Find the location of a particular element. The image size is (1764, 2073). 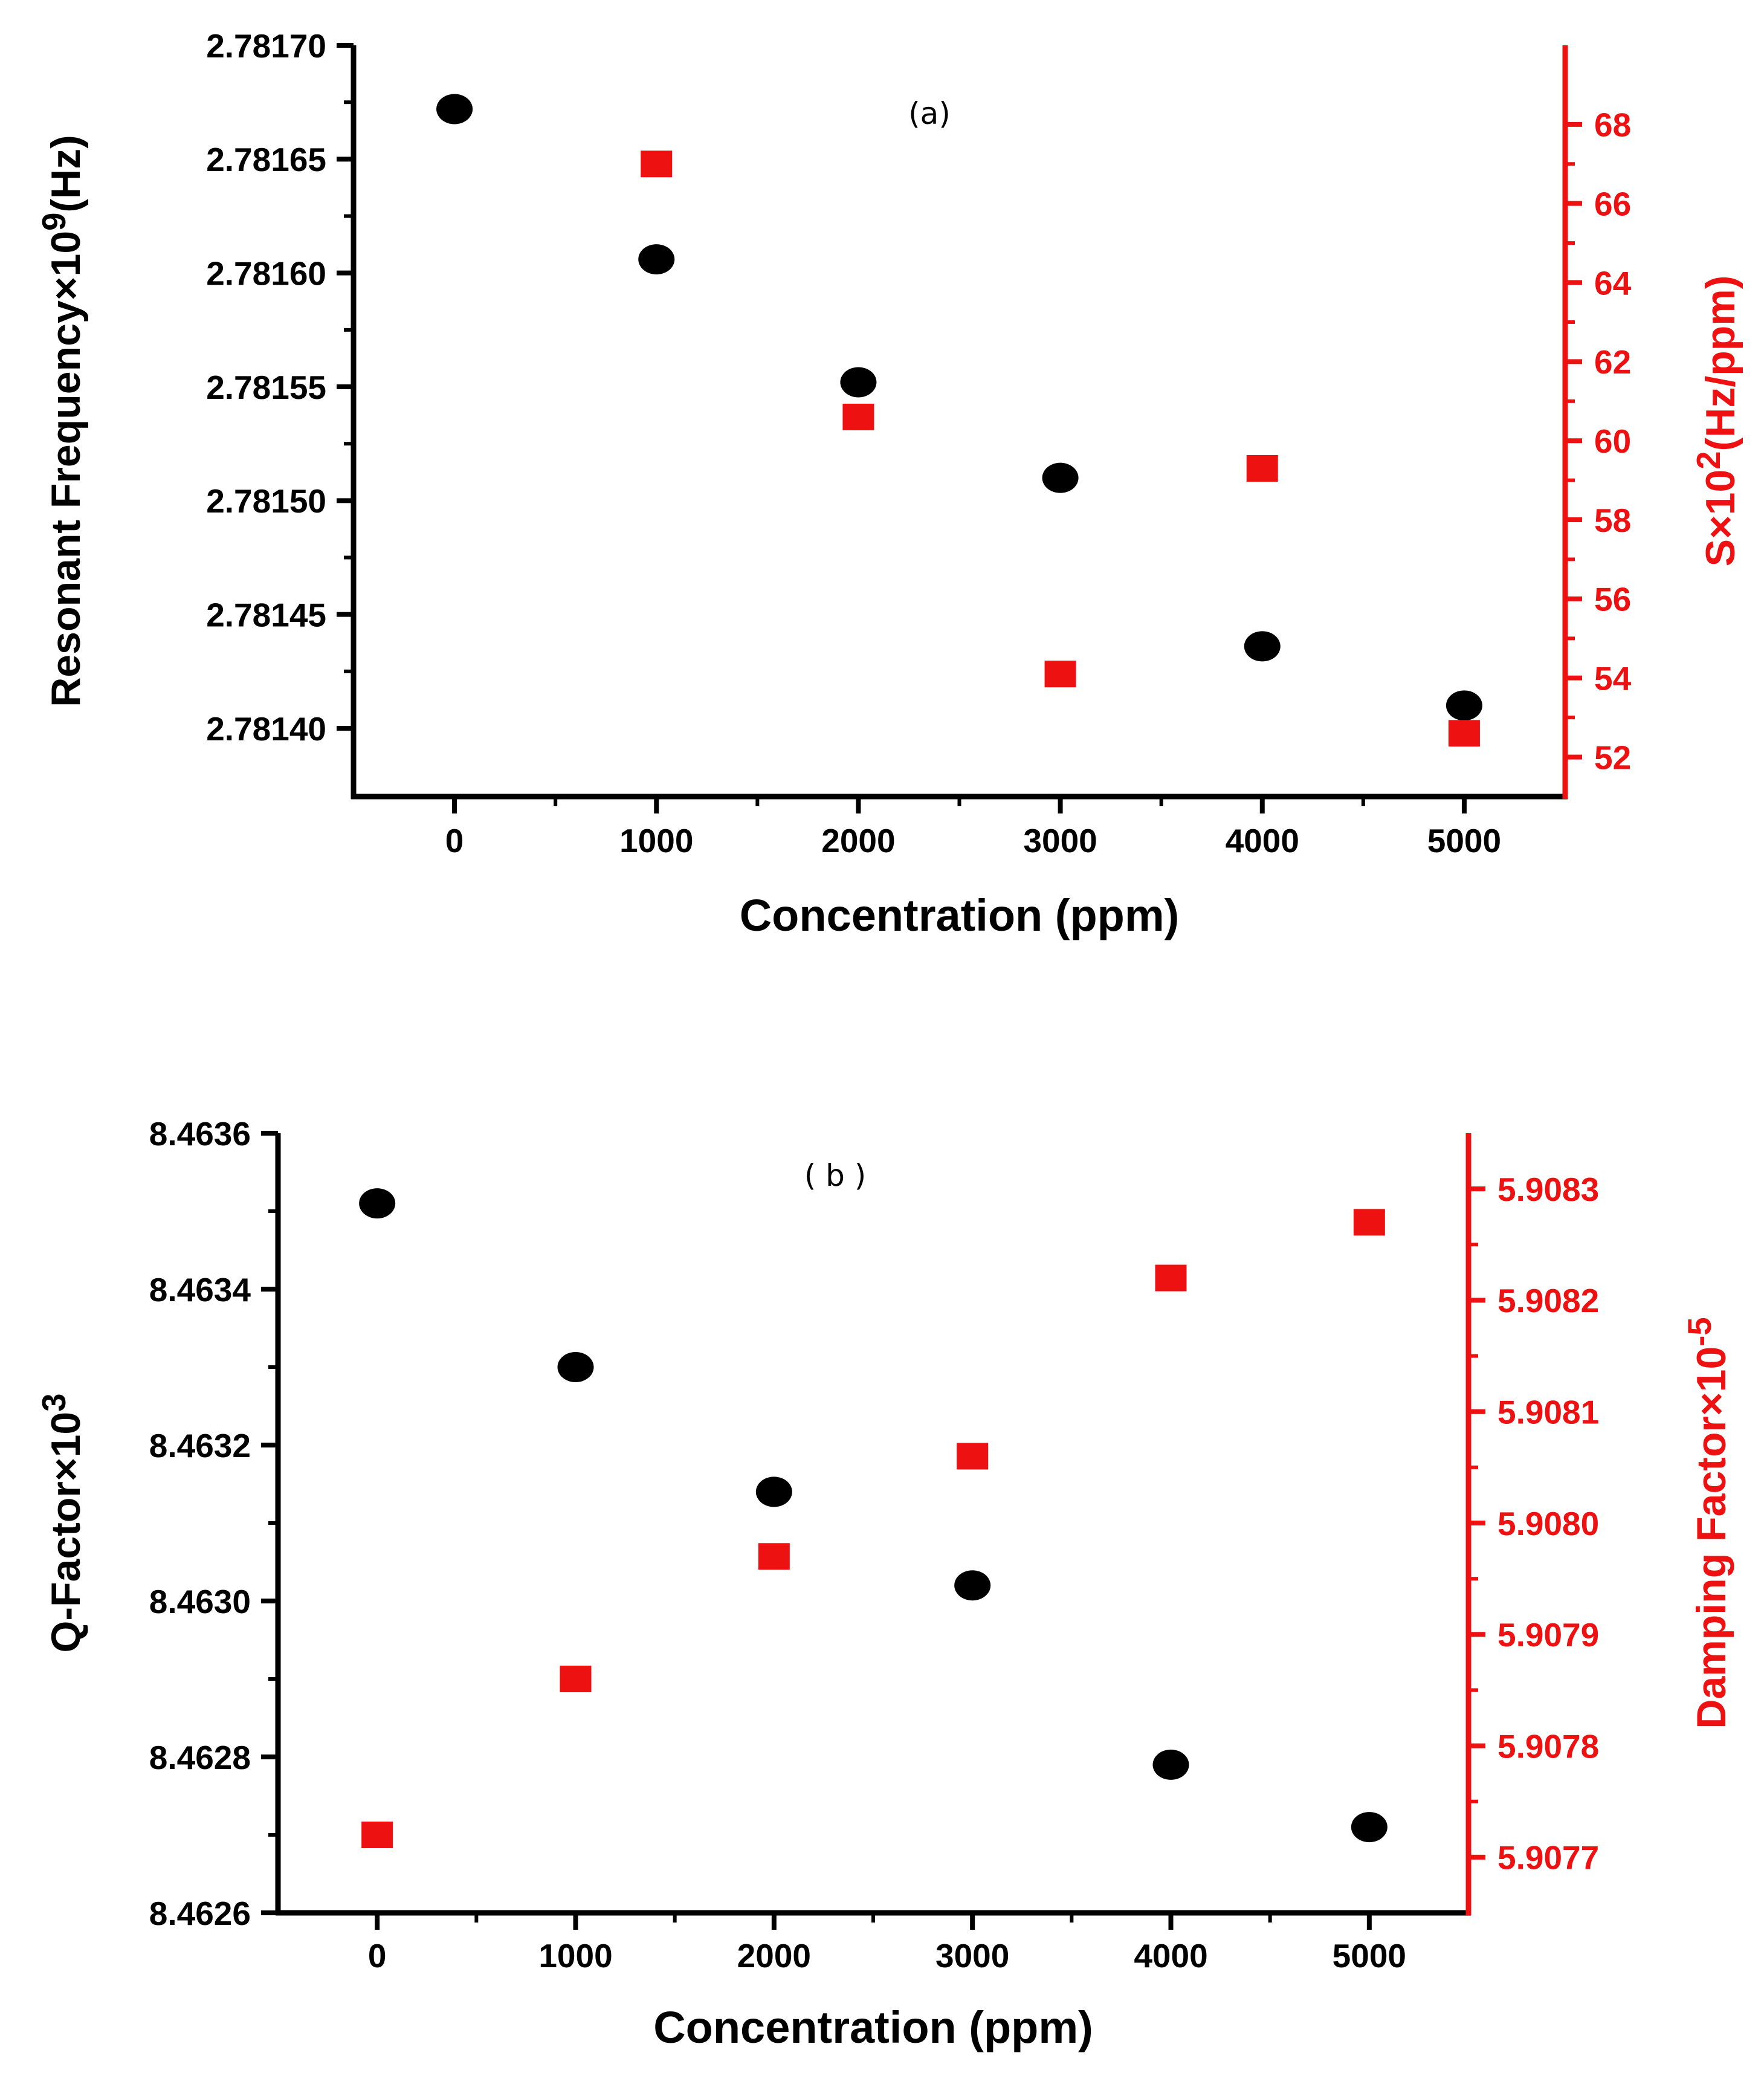

right-tick-label: 60 is located at coordinates (1612, 441).